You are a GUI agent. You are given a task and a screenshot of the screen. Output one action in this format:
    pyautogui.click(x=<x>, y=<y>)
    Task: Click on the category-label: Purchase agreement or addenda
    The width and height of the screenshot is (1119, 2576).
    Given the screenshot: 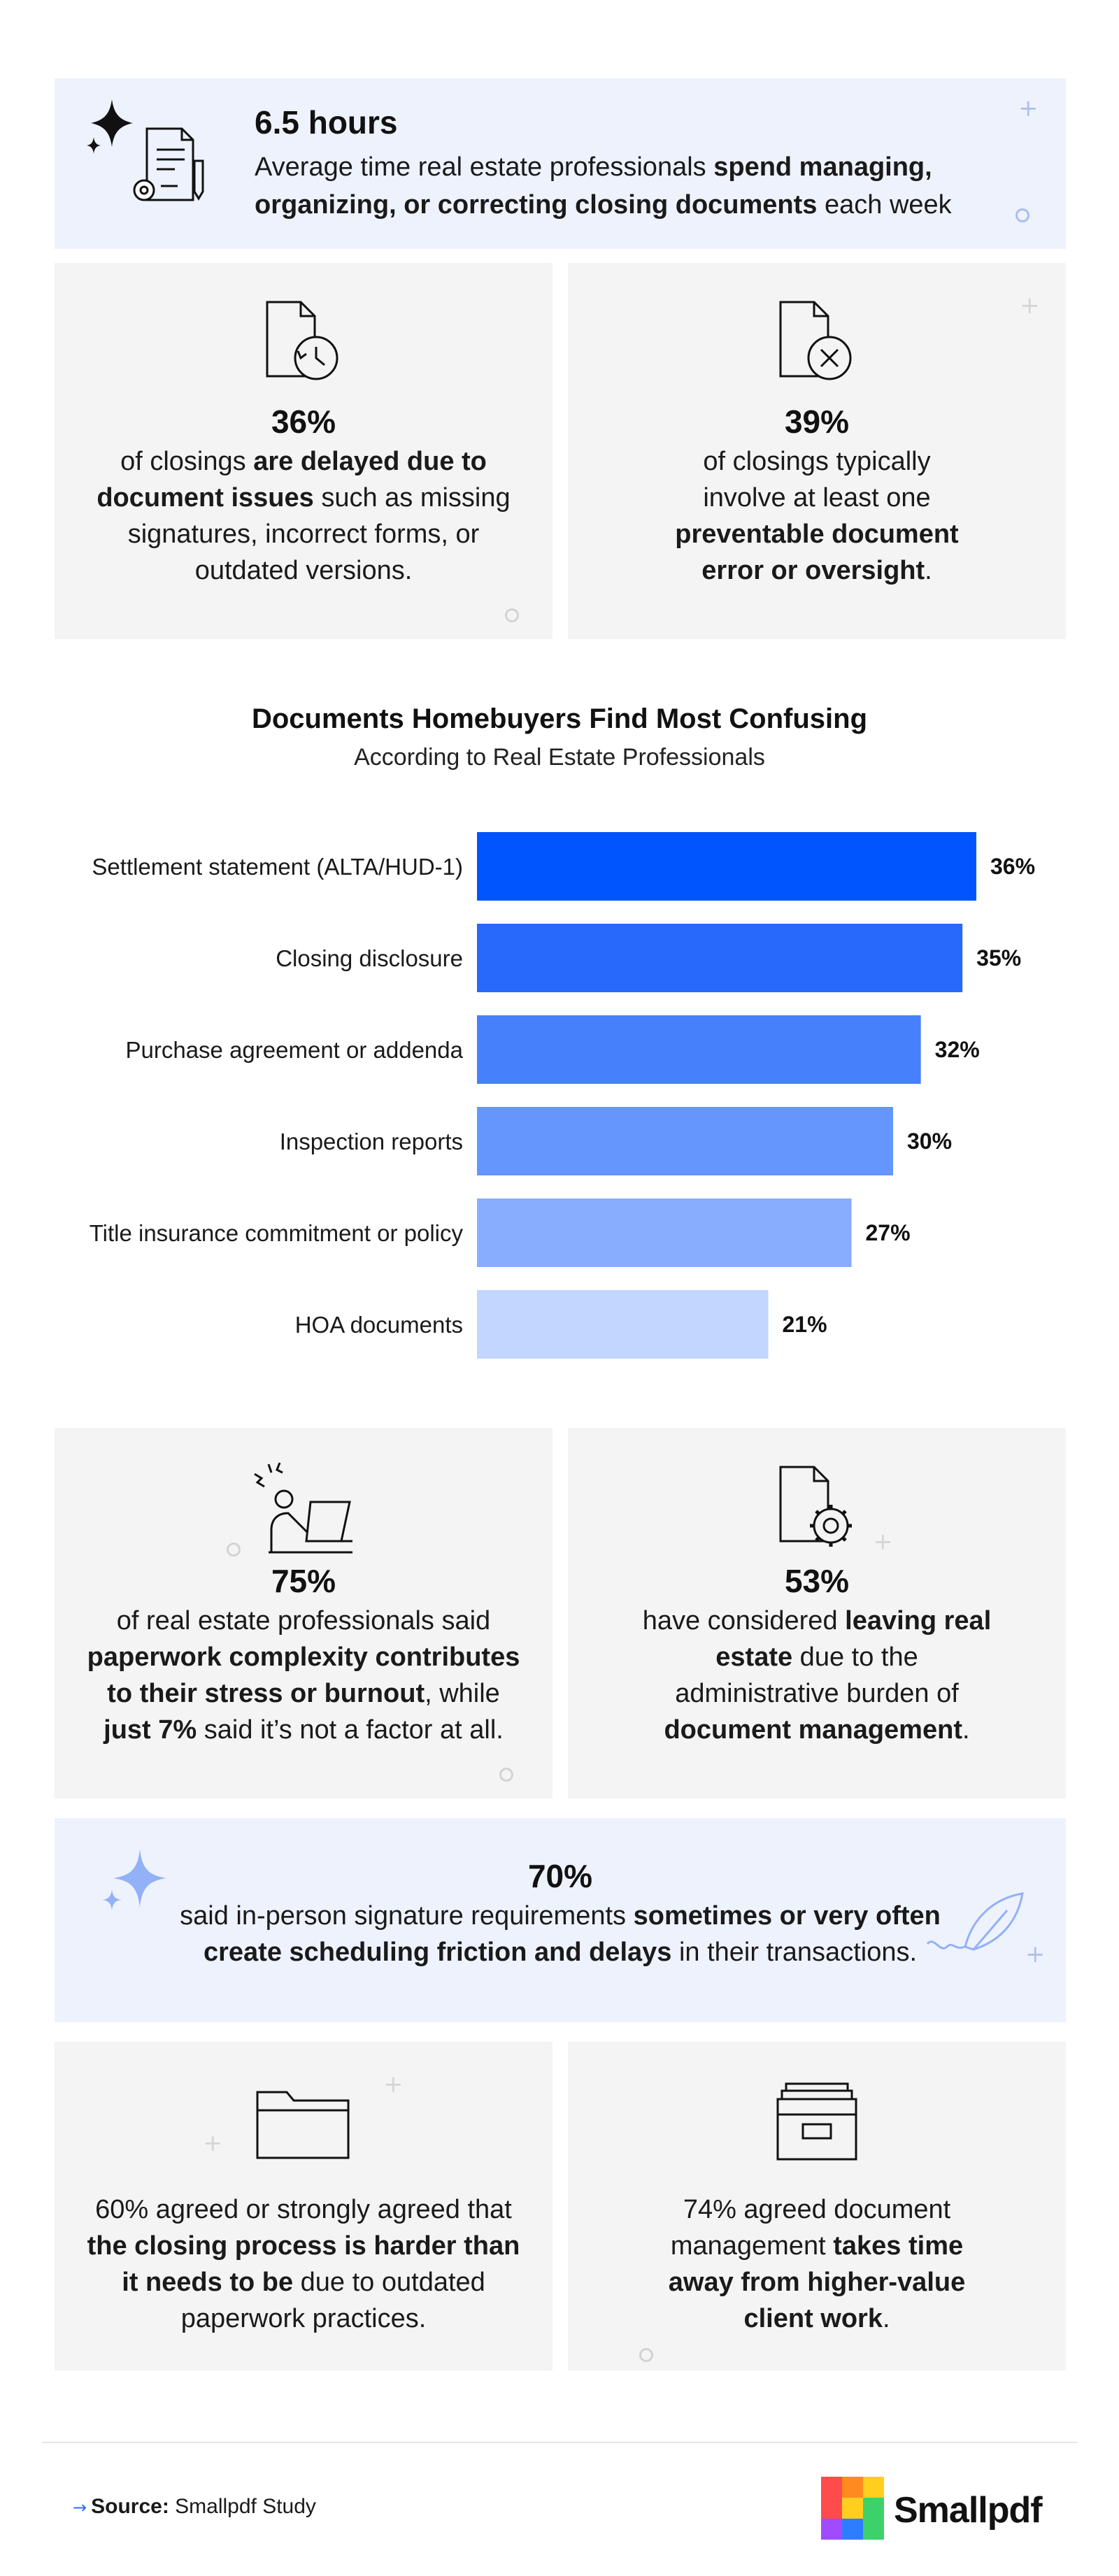 What is the action you would take?
    pyautogui.click(x=295, y=1050)
    